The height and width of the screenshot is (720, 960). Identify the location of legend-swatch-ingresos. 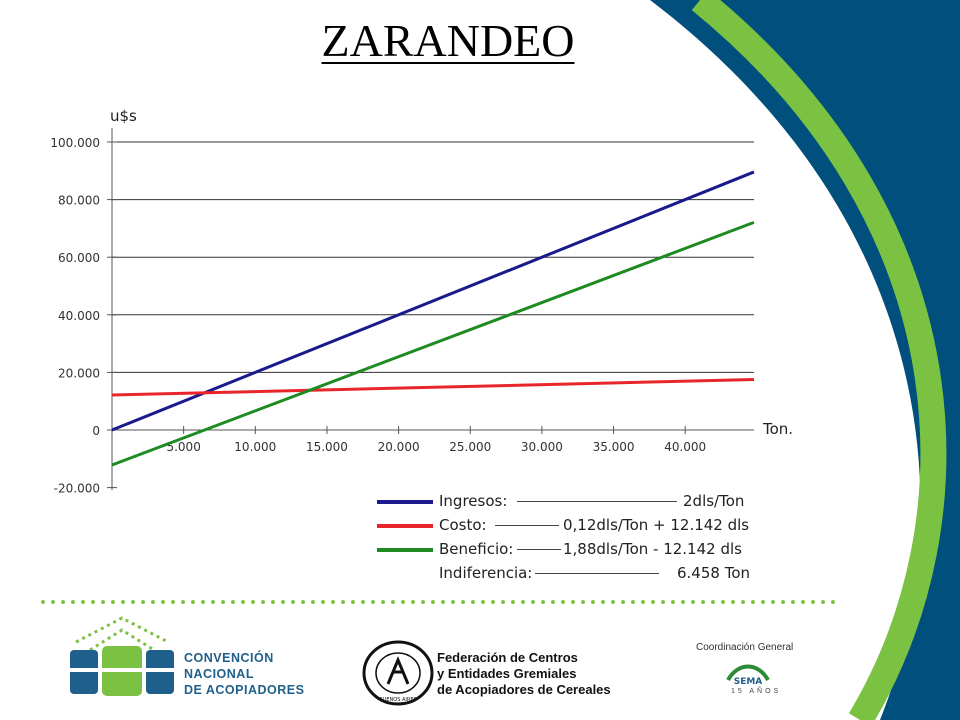
(405, 502).